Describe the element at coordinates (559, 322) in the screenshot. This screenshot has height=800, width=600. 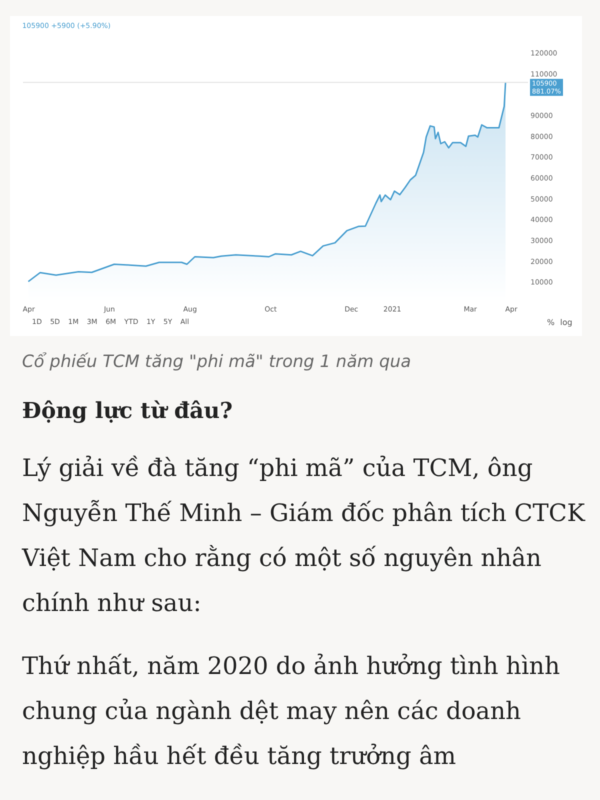
I see `text: % log` at that location.